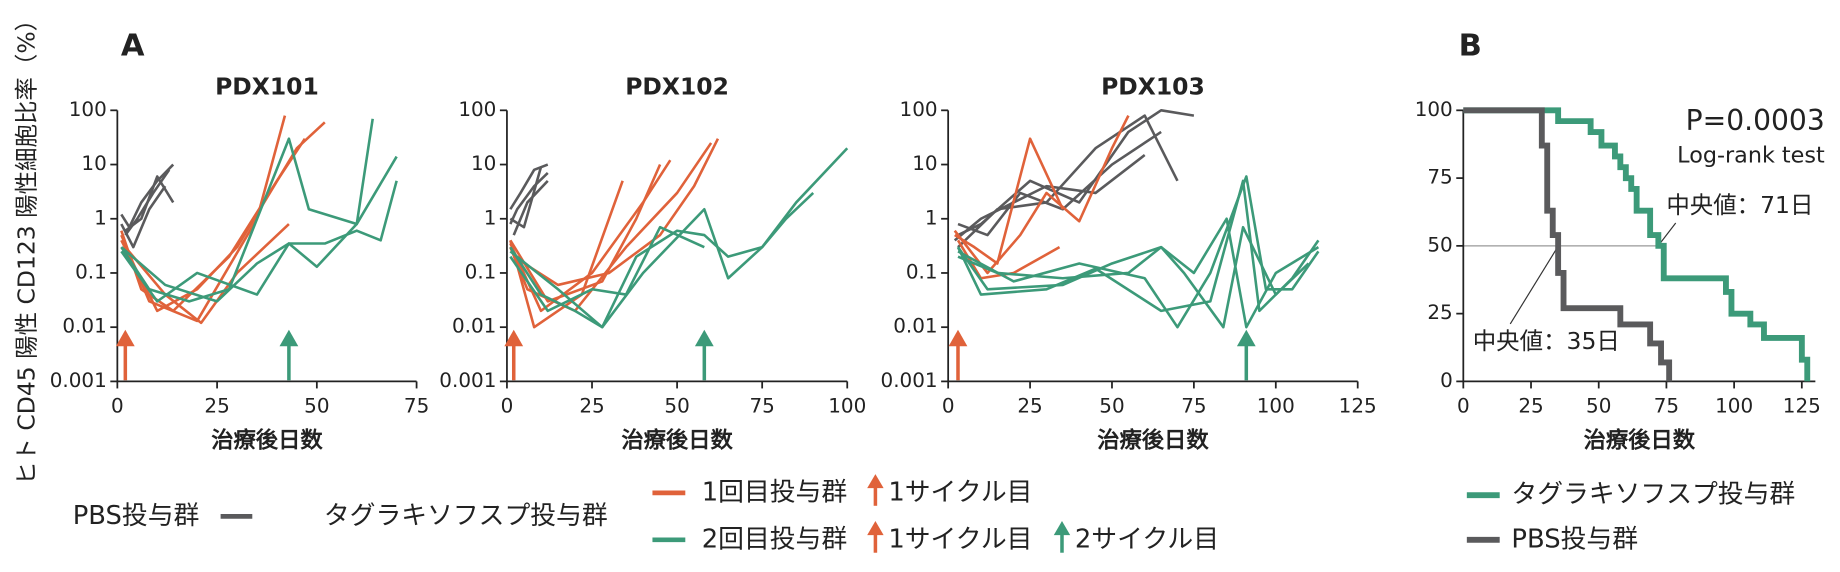  What do you see at coordinates (1568, 244) in the screenshot?
I see `survival-curve` at bounding box center [1568, 244].